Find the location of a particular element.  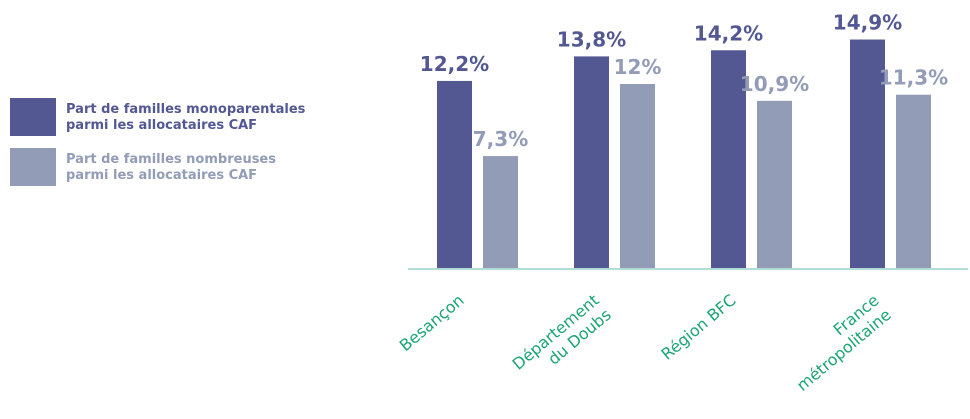

value-label-s2-1: 7,3% is located at coordinates (500, 139).